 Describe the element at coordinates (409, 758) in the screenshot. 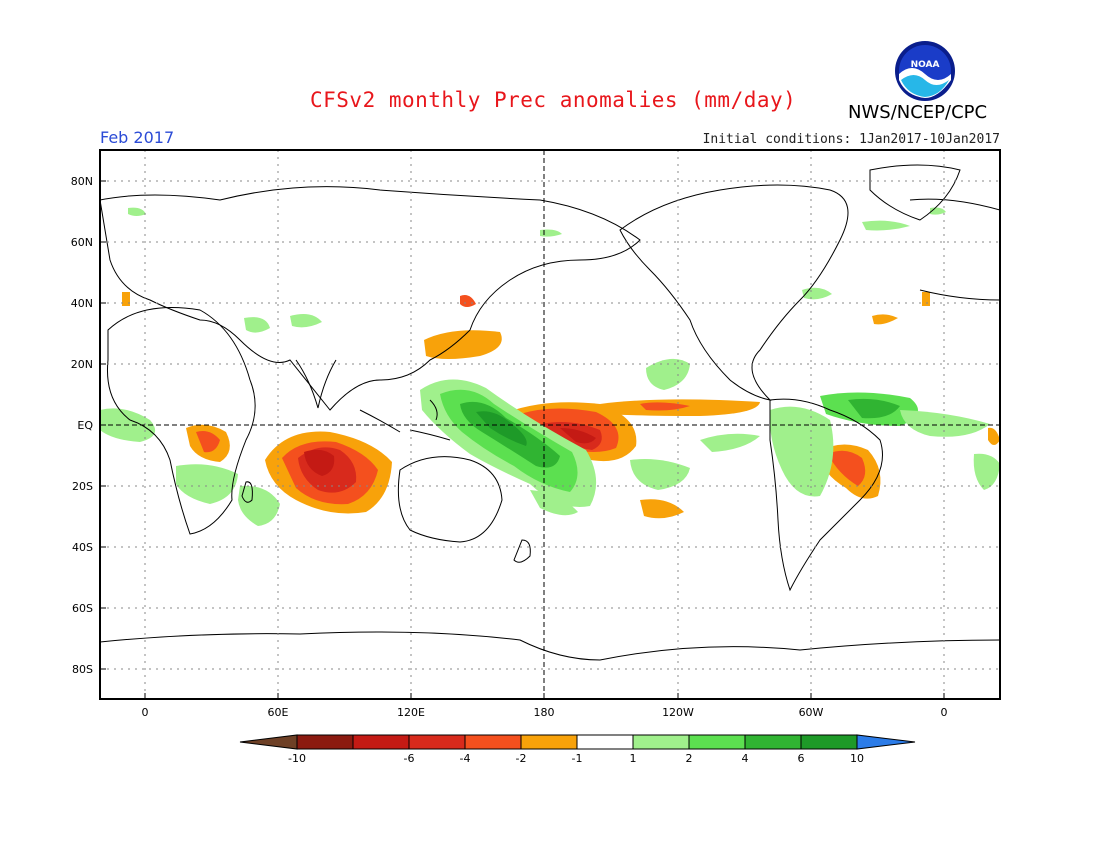

I see `colorbar-label: -6` at that location.